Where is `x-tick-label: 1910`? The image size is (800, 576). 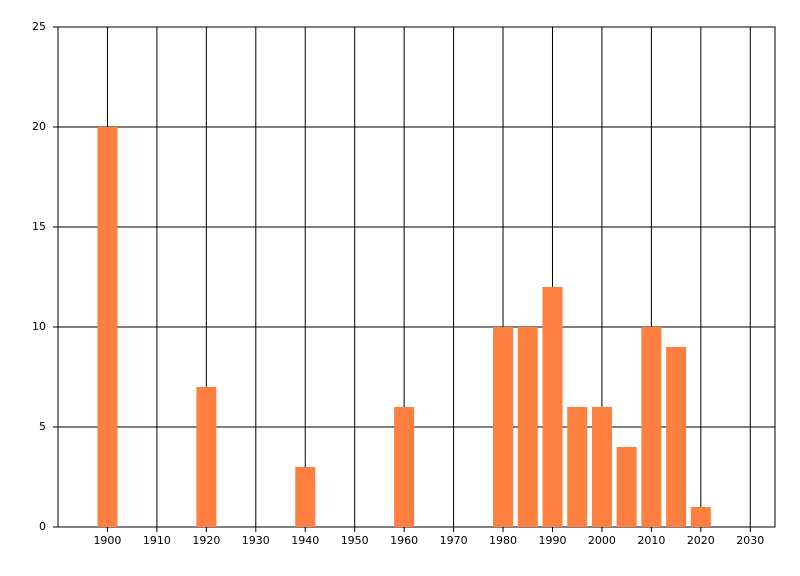
x-tick-label: 1910 is located at coordinates (157, 540).